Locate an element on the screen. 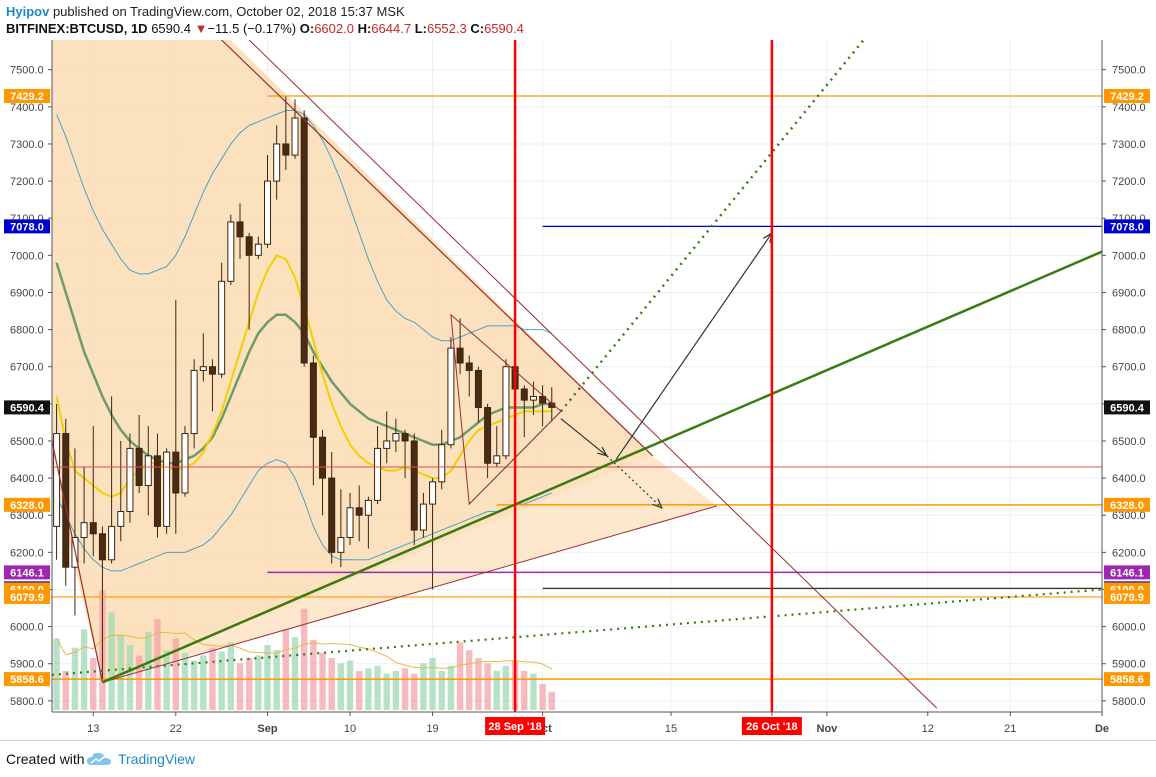 This screenshot has height=777, width=1156. x-tick-label: 15 is located at coordinates (671, 729).